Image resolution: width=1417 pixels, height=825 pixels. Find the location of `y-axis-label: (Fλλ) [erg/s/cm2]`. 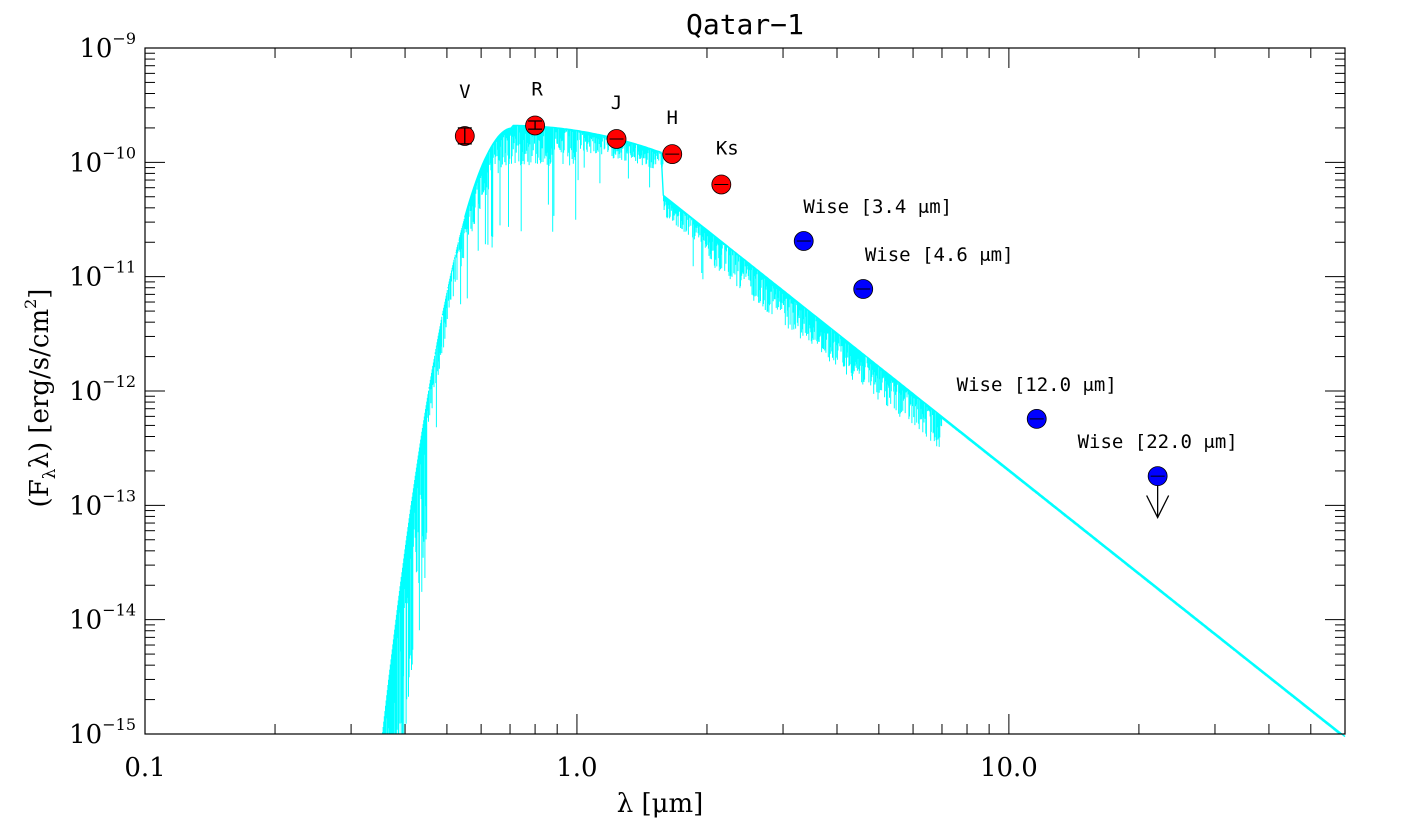

y-axis-label: (Fλλ) [erg/s/cm2] is located at coordinates (40, 398).